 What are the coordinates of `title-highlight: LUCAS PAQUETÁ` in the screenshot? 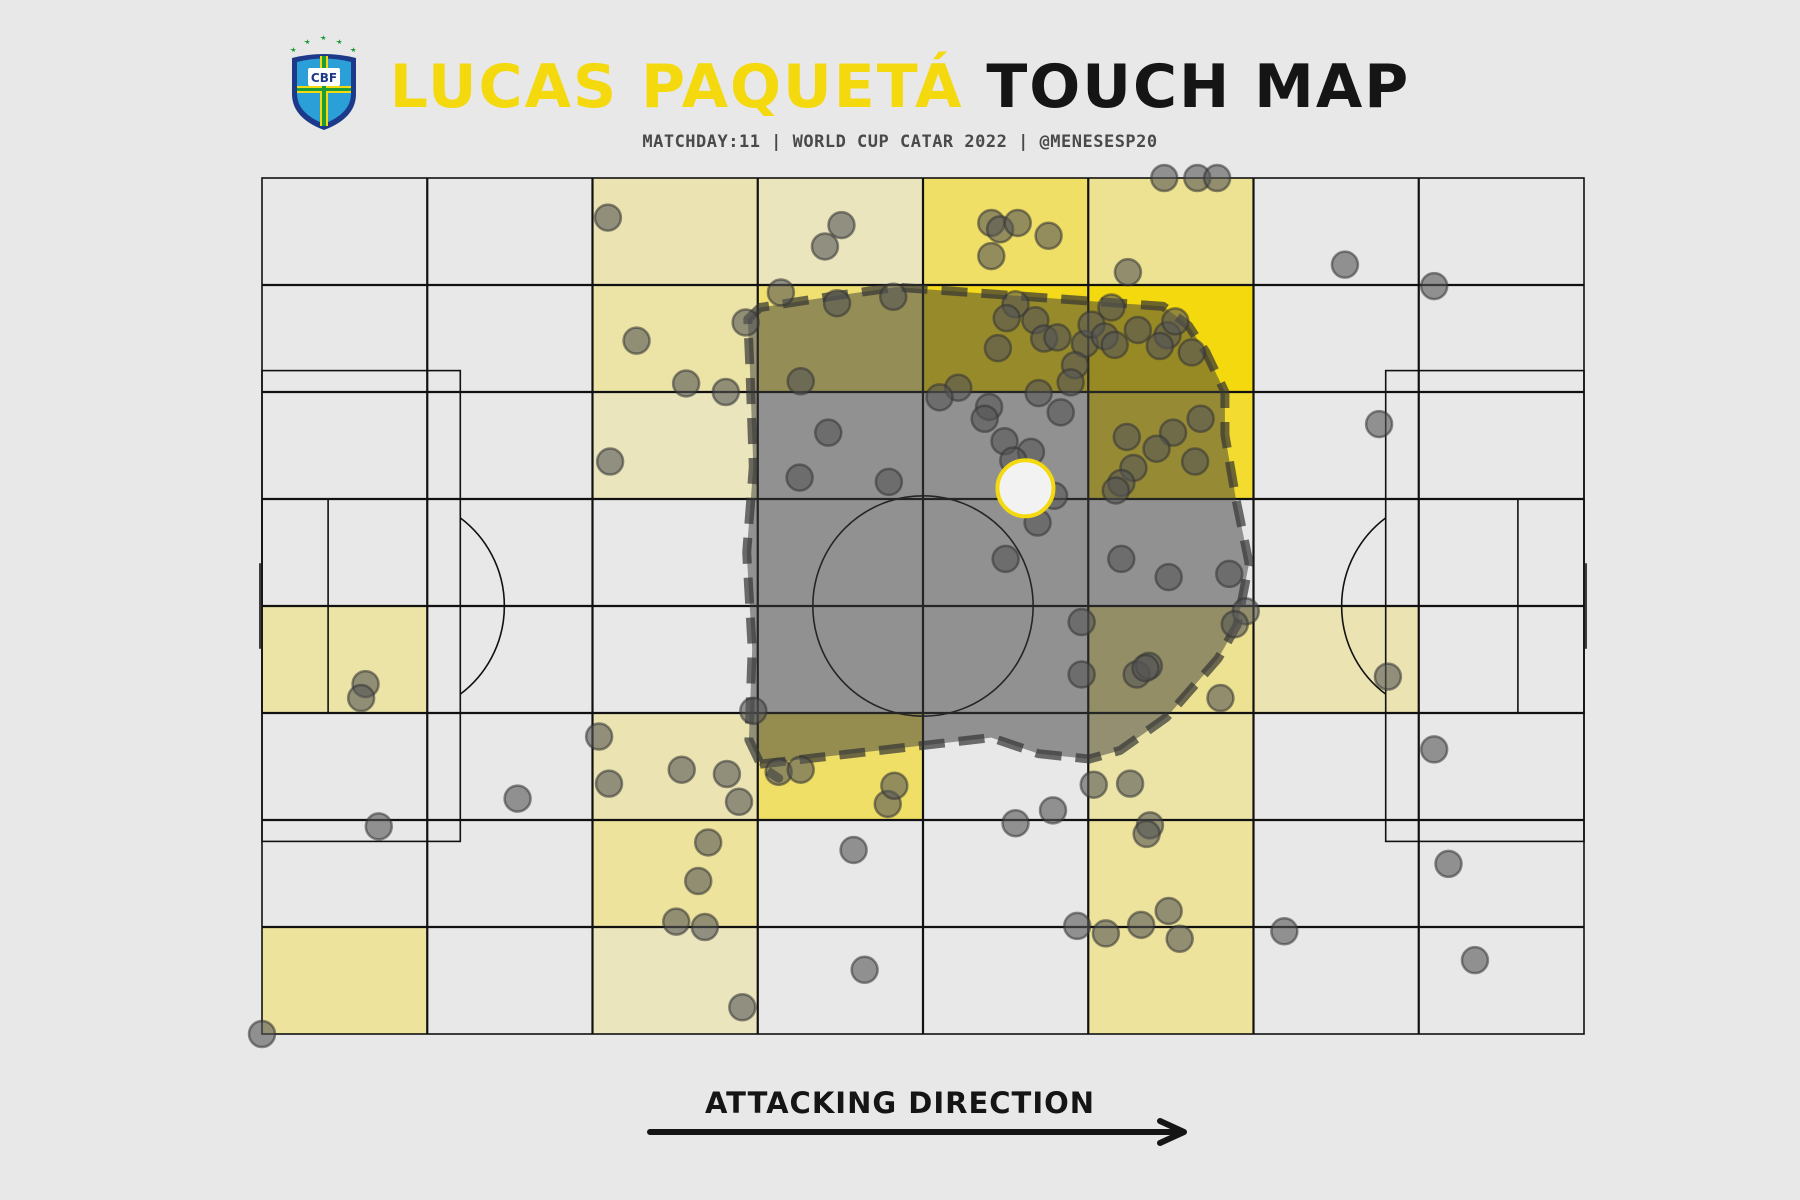 It's located at (676, 87).